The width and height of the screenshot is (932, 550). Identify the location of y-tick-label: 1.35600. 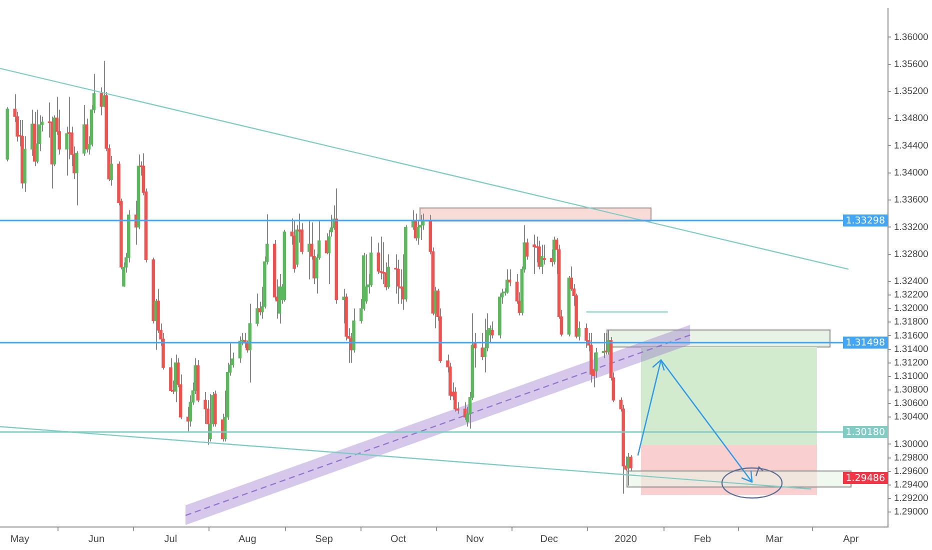
(911, 64).